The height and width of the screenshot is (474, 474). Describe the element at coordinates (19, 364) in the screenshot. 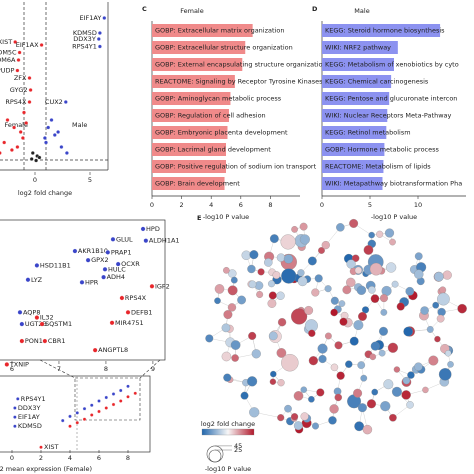

I see `point-label: TXNIP` at that location.